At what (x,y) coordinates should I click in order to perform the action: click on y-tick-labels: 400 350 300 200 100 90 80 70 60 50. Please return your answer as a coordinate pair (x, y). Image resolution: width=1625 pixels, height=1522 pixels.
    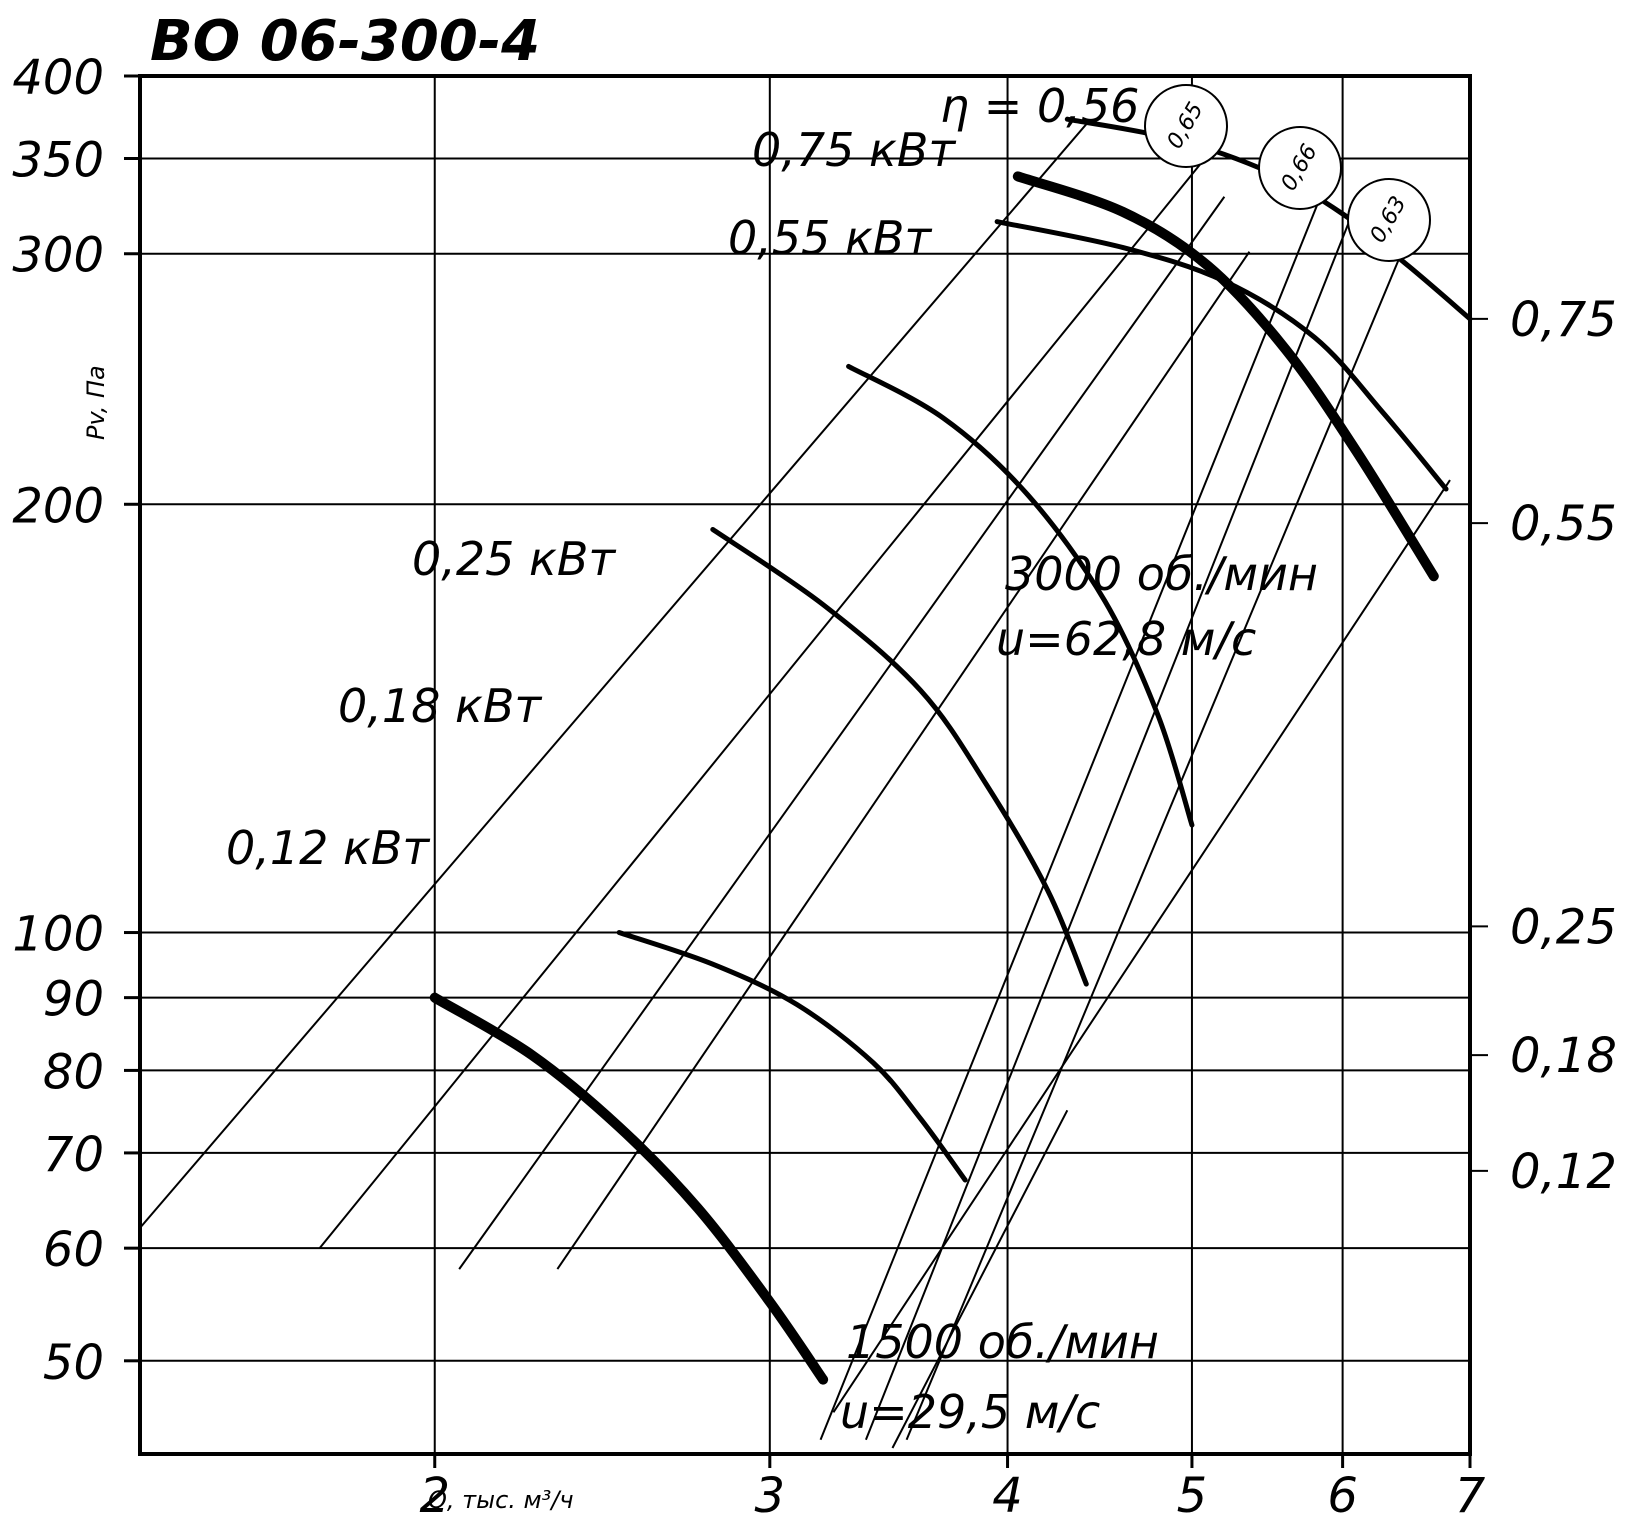
    Looking at the image, I should click on (76, 720).